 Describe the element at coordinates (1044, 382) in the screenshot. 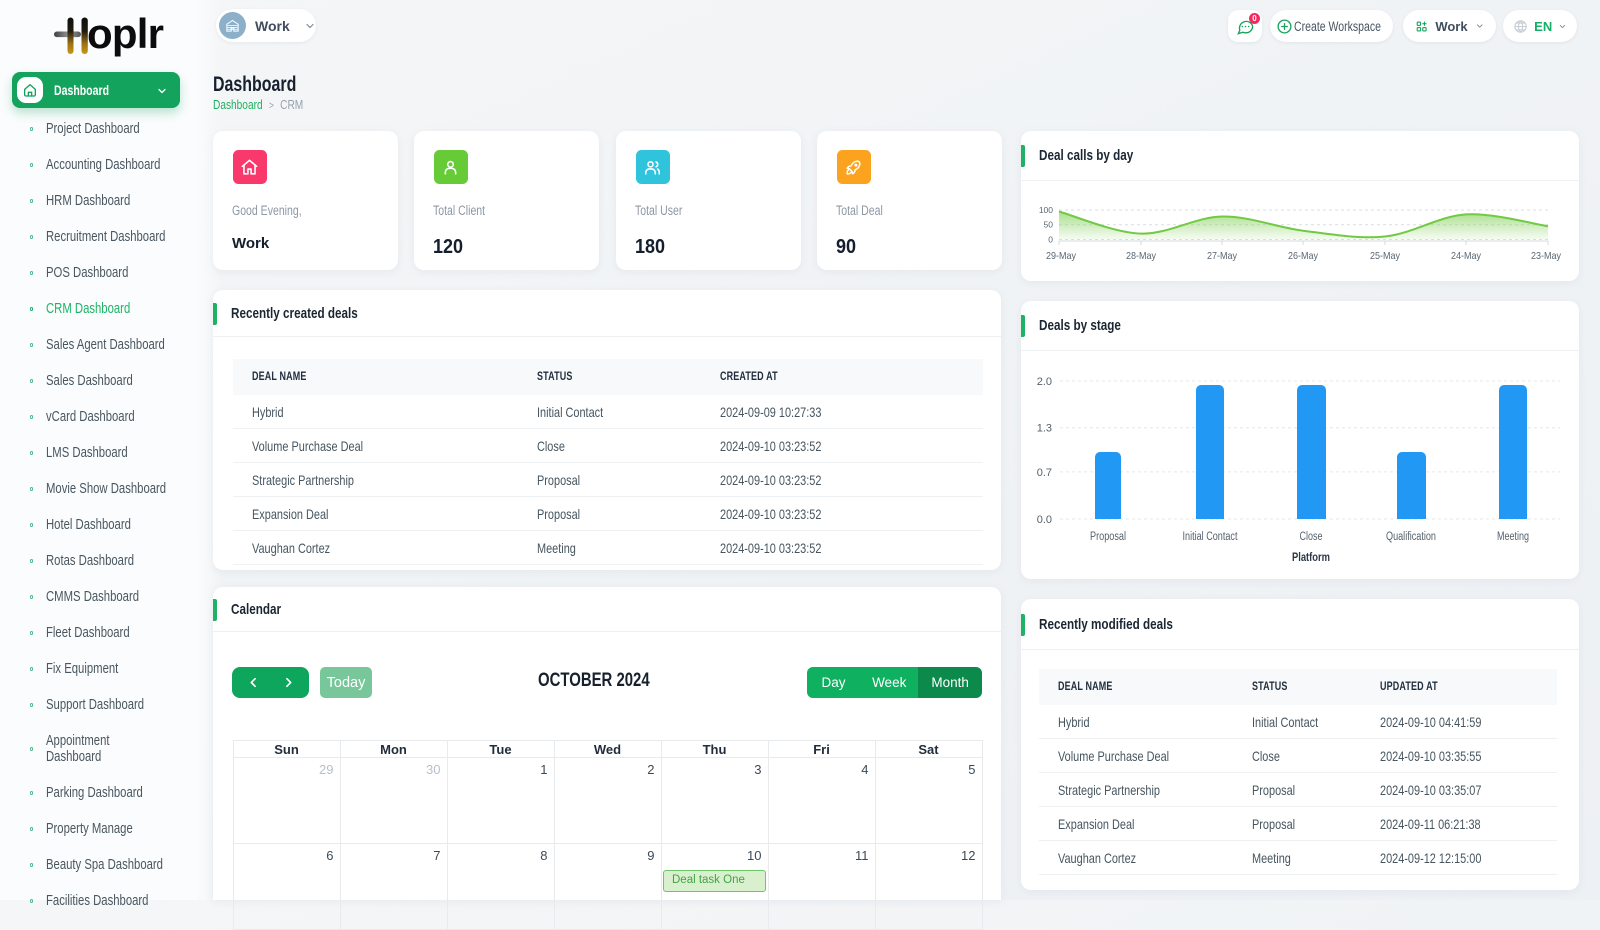

I see `svg-text: 2.0` at that location.